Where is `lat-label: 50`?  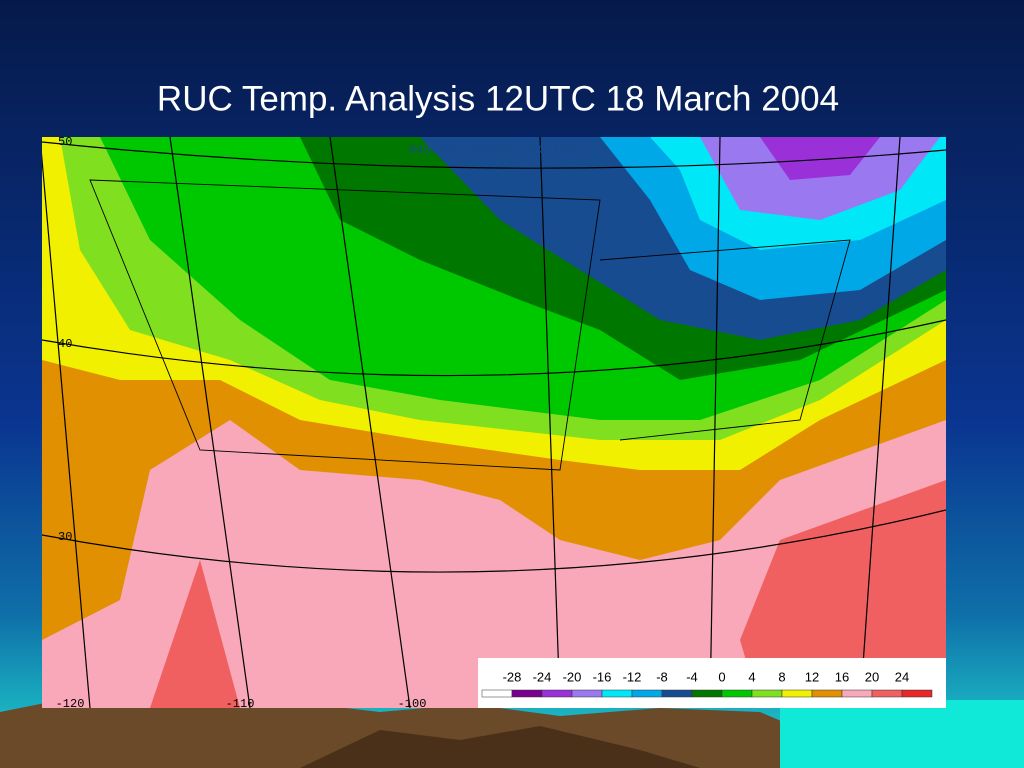 lat-label: 50 is located at coordinates (65, 142).